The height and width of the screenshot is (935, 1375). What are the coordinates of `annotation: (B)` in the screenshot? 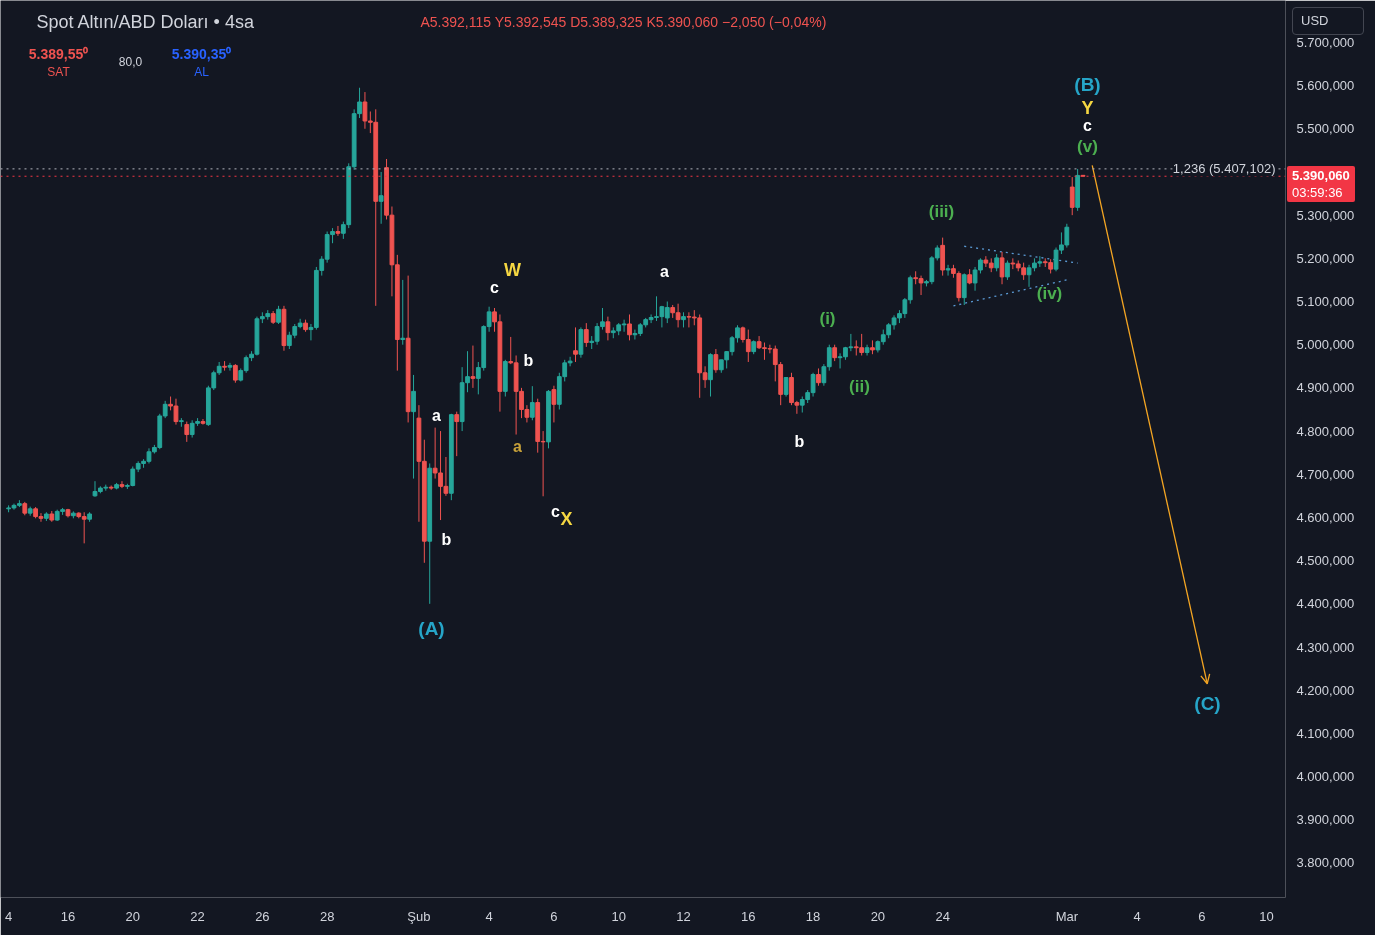 It's located at (1087, 84).